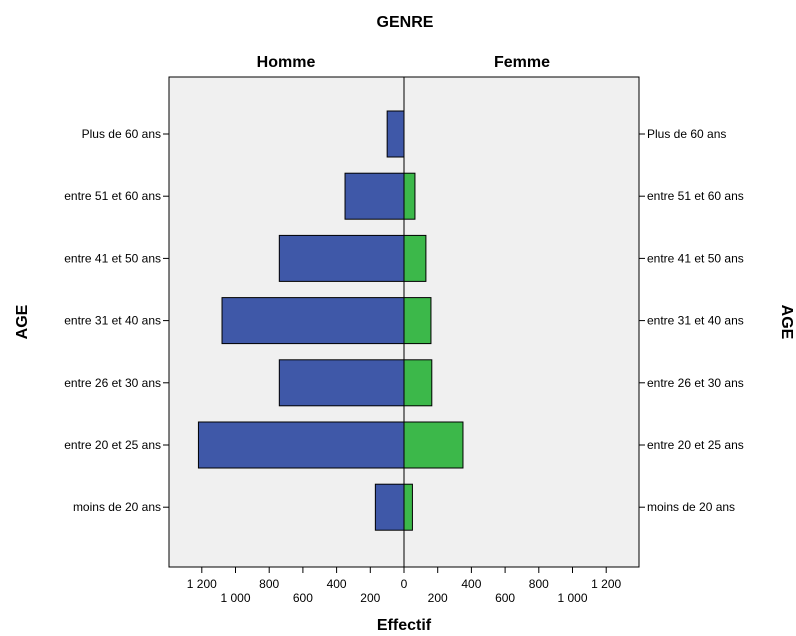 Image resolution: width=796 pixels, height=636 pixels. I want to click on category-label-right: entre 41 et 50 ans, so click(695, 258).